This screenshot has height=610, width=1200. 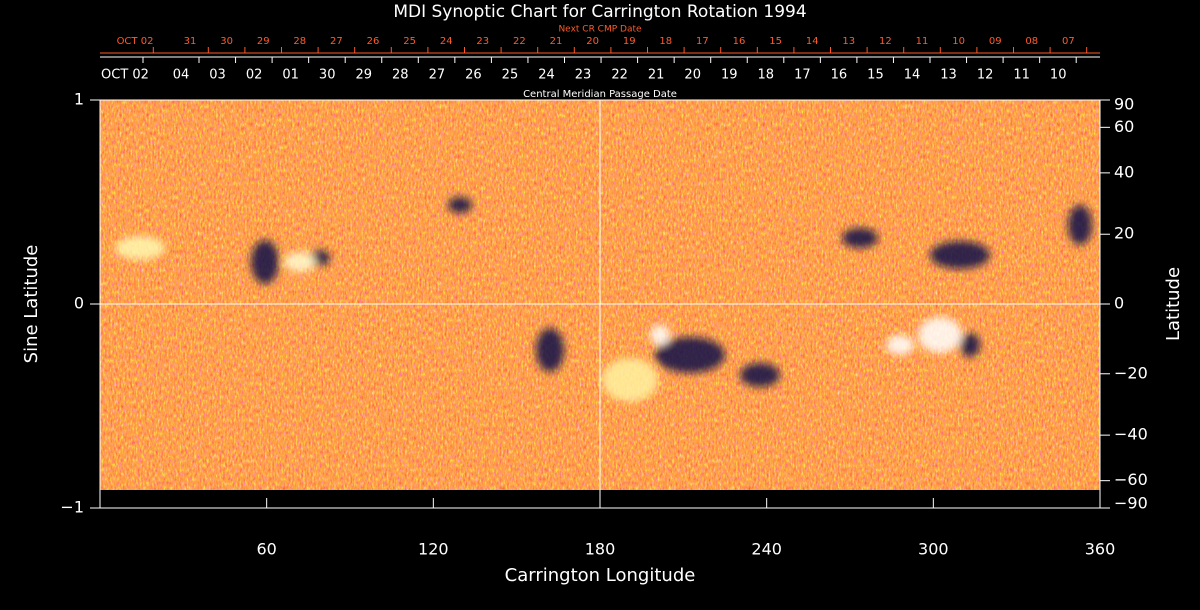 What do you see at coordinates (665, 41) in the screenshot?
I see `top-date-label: 18` at bounding box center [665, 41].